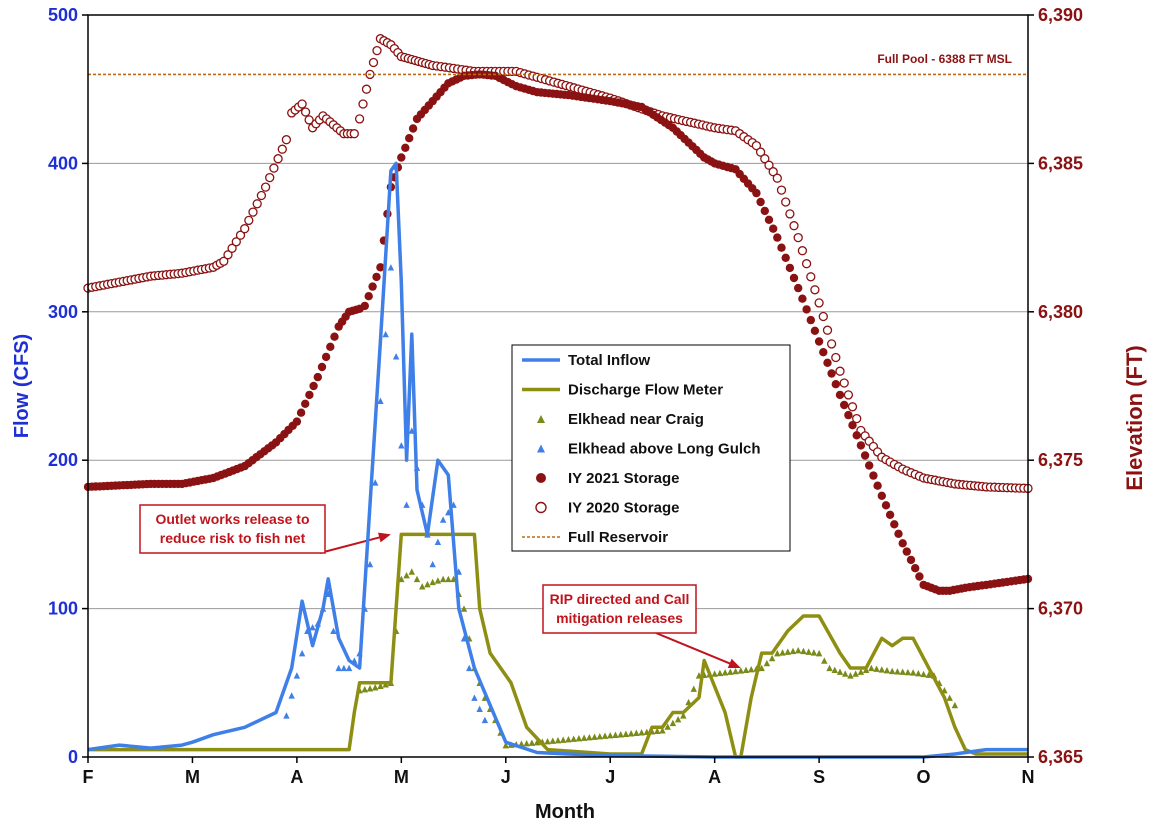  I want to click on annotation-2: RIP directed and Call mitigation releases, so click(619, 609).